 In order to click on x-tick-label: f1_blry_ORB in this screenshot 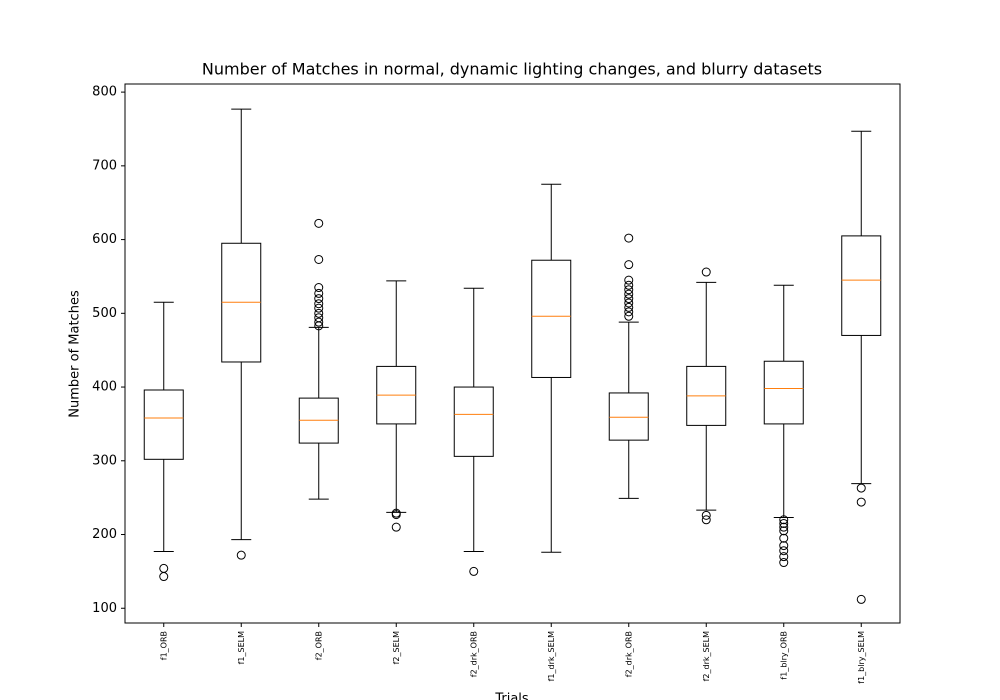, I will do `click(783, 655)`.